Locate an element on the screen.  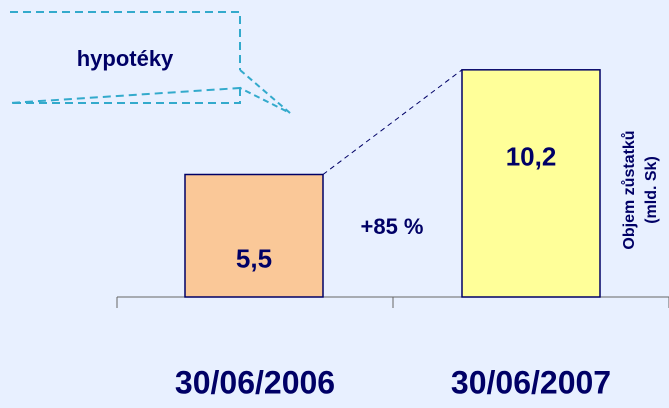
callout: hypotéky is located at coordinates (150, 62).